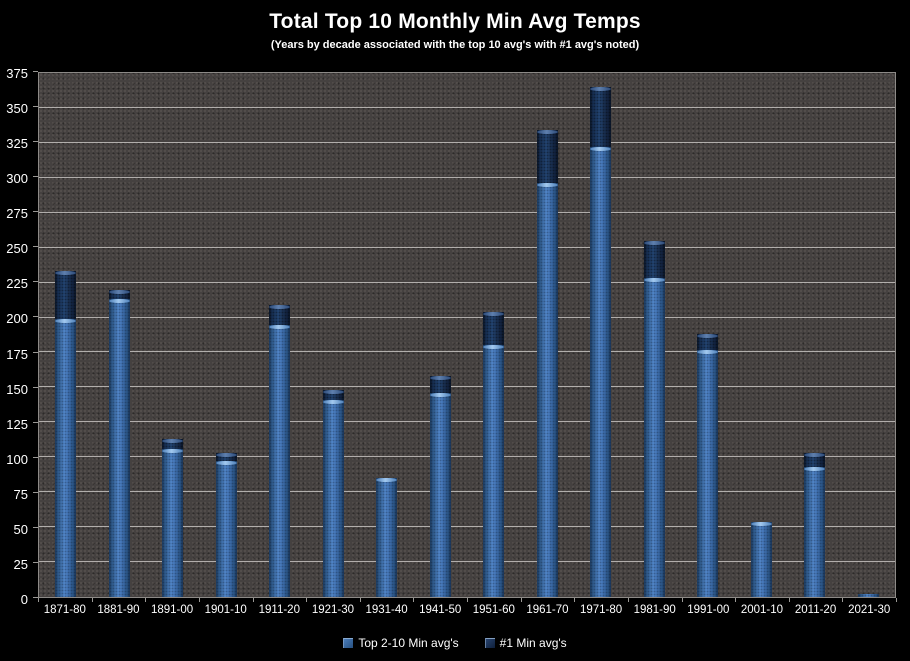  I want to click on y-tick-label: 225, so click(17, 284).